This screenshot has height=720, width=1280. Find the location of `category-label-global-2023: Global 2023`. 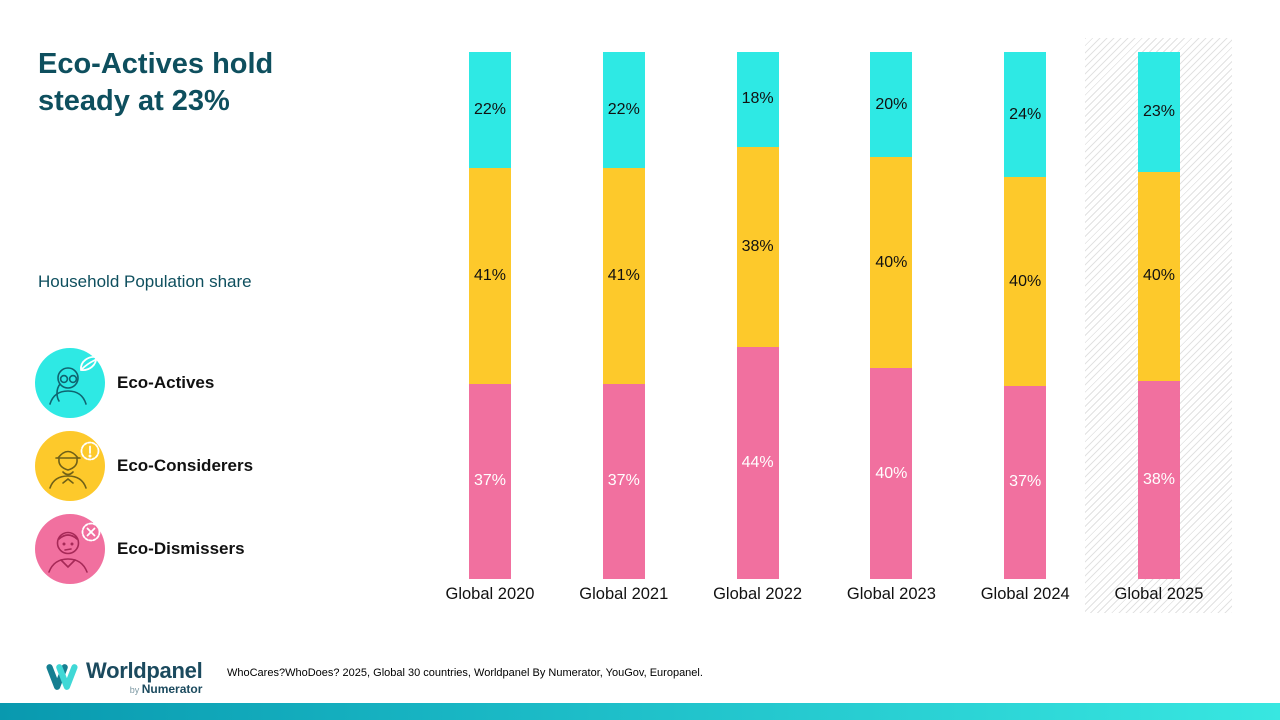

category-label-global-2023: Global 2023 is located at coordinates (891, 594).